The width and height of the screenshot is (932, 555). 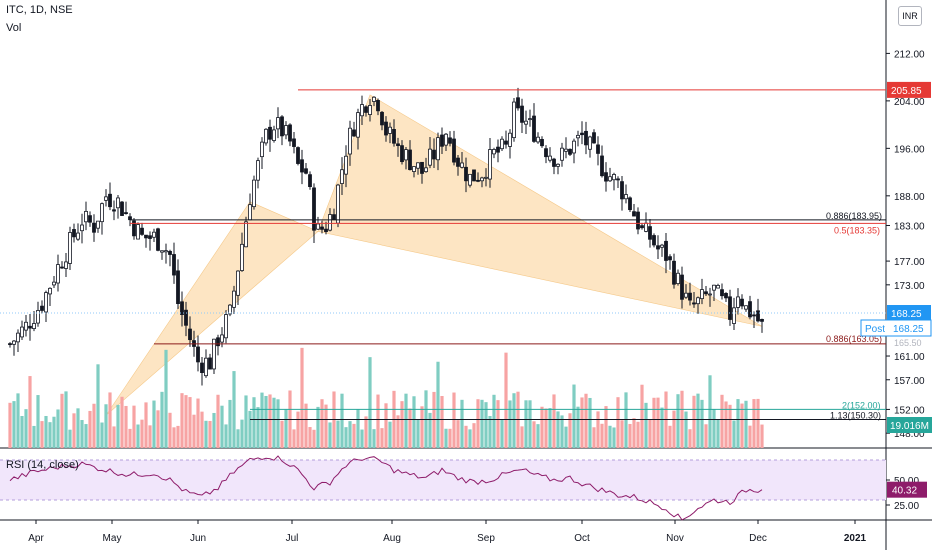 I want to click on time-tick-label-3: Jul, so click(x=292, y=538).